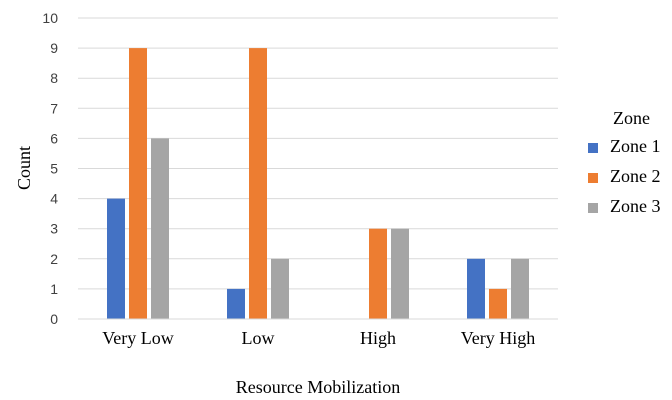 Image resolution: width=672 pixels, height=400 pixels. I want to click on y-tick-label: 6, so click(54, 138).